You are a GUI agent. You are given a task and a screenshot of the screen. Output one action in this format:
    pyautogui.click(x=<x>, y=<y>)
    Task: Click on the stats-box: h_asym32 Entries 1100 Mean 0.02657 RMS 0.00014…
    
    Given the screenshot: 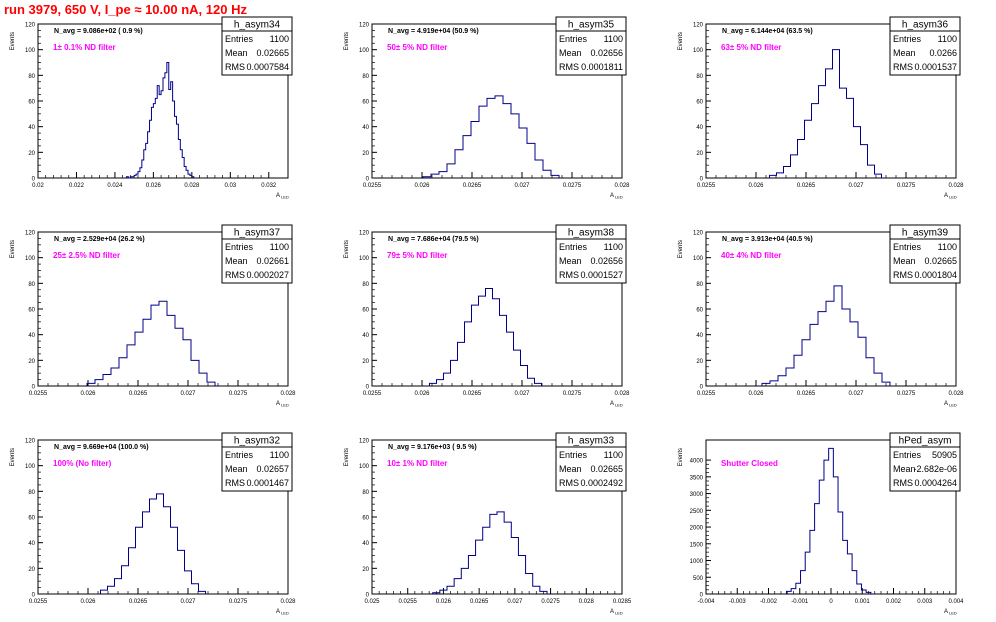 What is the action you would take?
    pyautogui.click(x=257, y=462)
    